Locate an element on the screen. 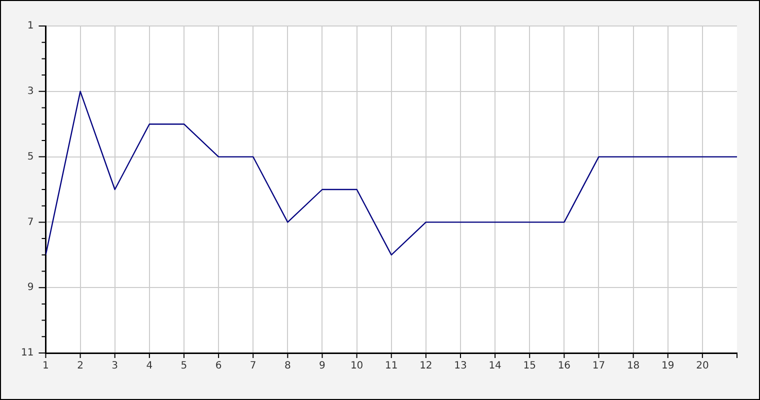 The image size is (760, 400). x-tick-label: 16 is located at coordinates (564, 366).